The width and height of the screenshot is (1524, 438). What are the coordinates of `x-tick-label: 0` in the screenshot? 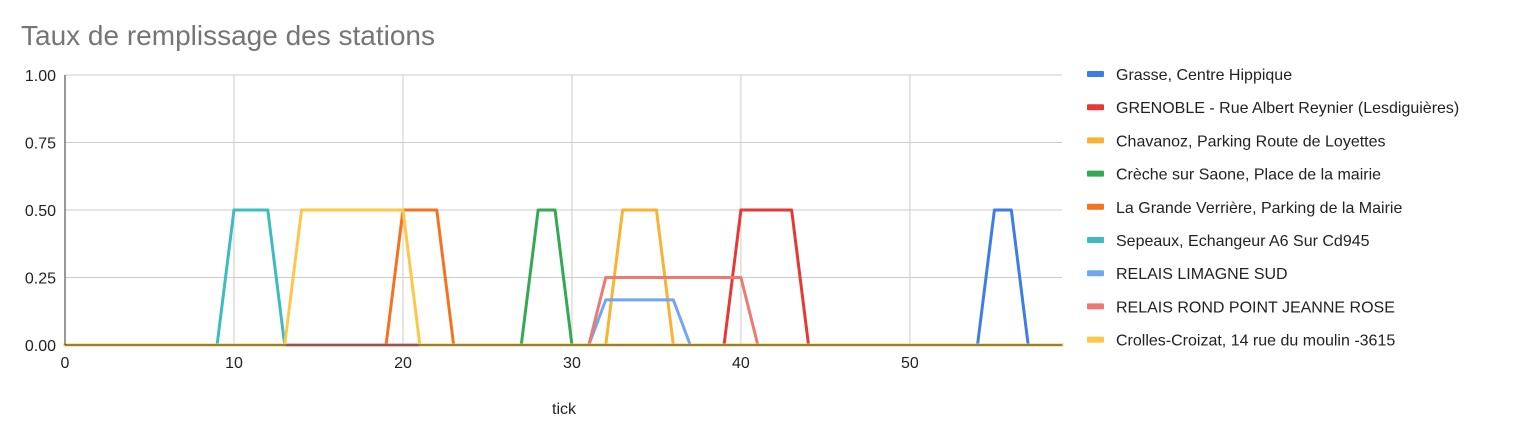 It's located at (65, 363).